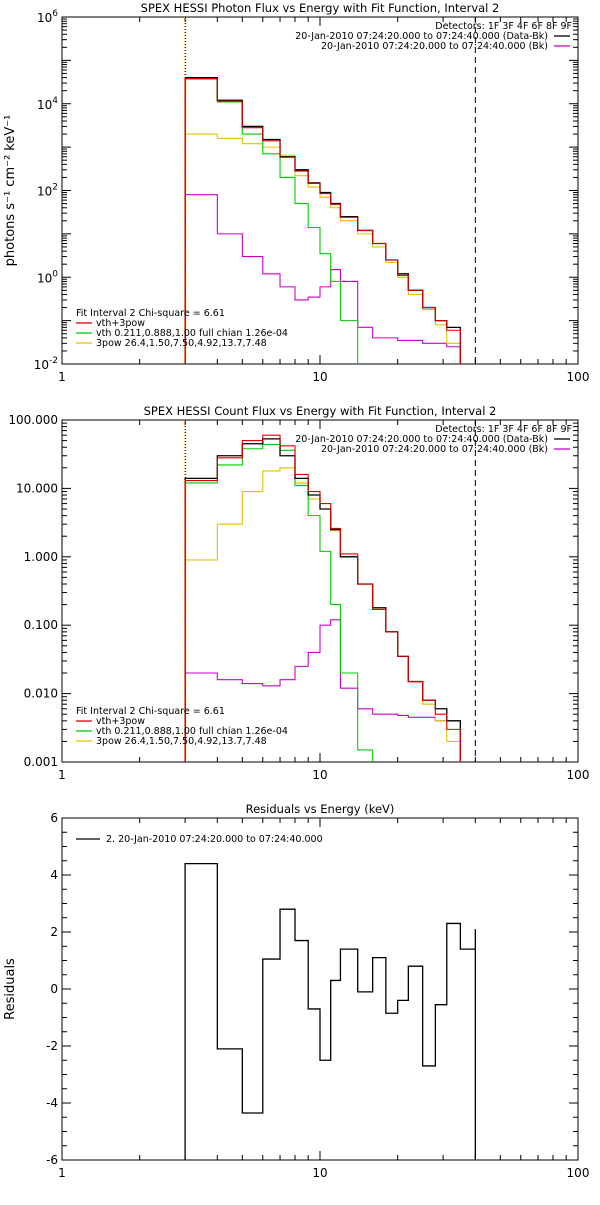 This screenshot has width=600, height=1205. I want to click on y-tick-label-exp: 4, so click(55, 101).